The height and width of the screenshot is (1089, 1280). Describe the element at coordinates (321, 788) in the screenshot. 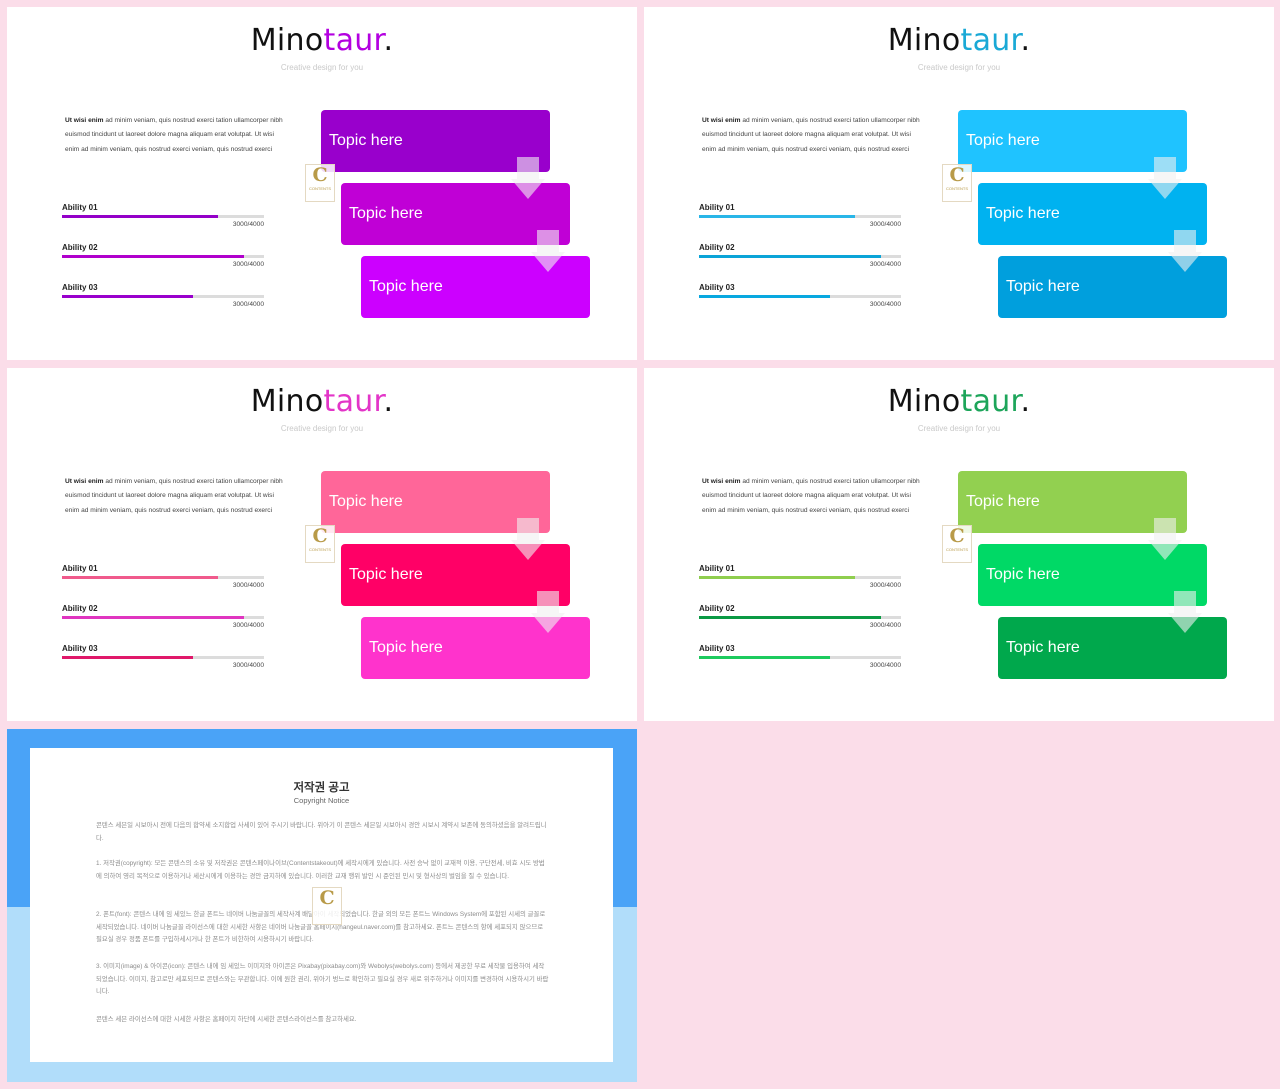

I see `copyright-title: 저작권 공고` at that location.